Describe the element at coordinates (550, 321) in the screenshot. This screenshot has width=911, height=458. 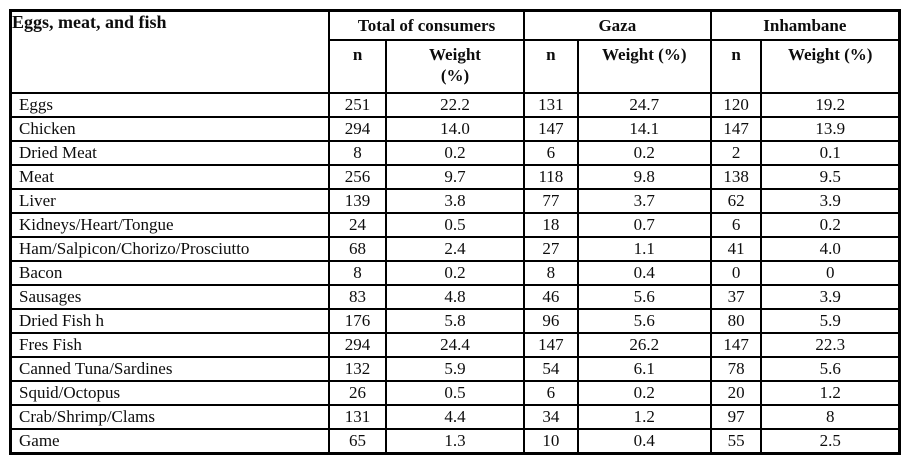
I see `value-cell: 96` at that location.